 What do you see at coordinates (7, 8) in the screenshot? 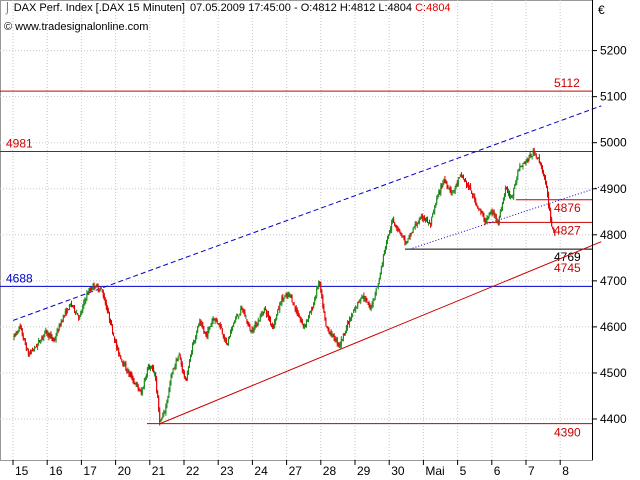
I see `chart-icon: ⌡` at bounding box center [7, 8].